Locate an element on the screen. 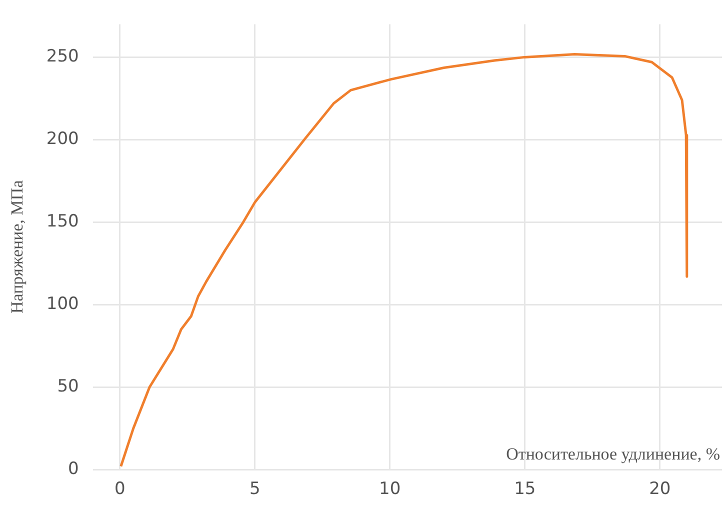  x-tick-label: 20 is located at coordinates (660, 489).